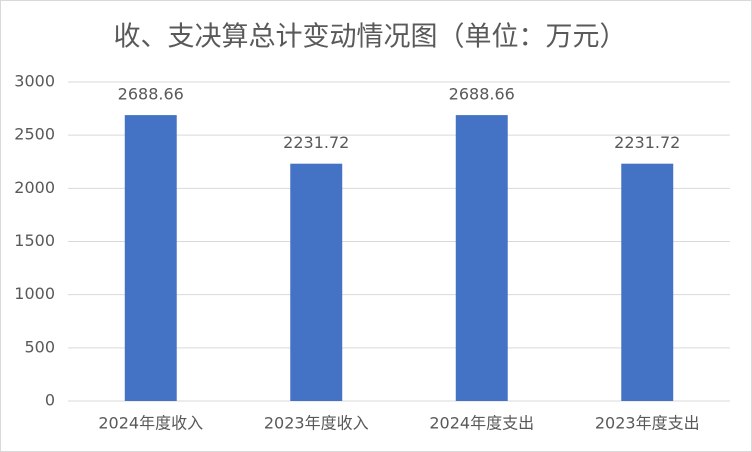 This screenshot has height=452, width=752. Describe the element at coordinates (34, 293) in the screenshot. I see `y-tick-label: 1000` at that location.